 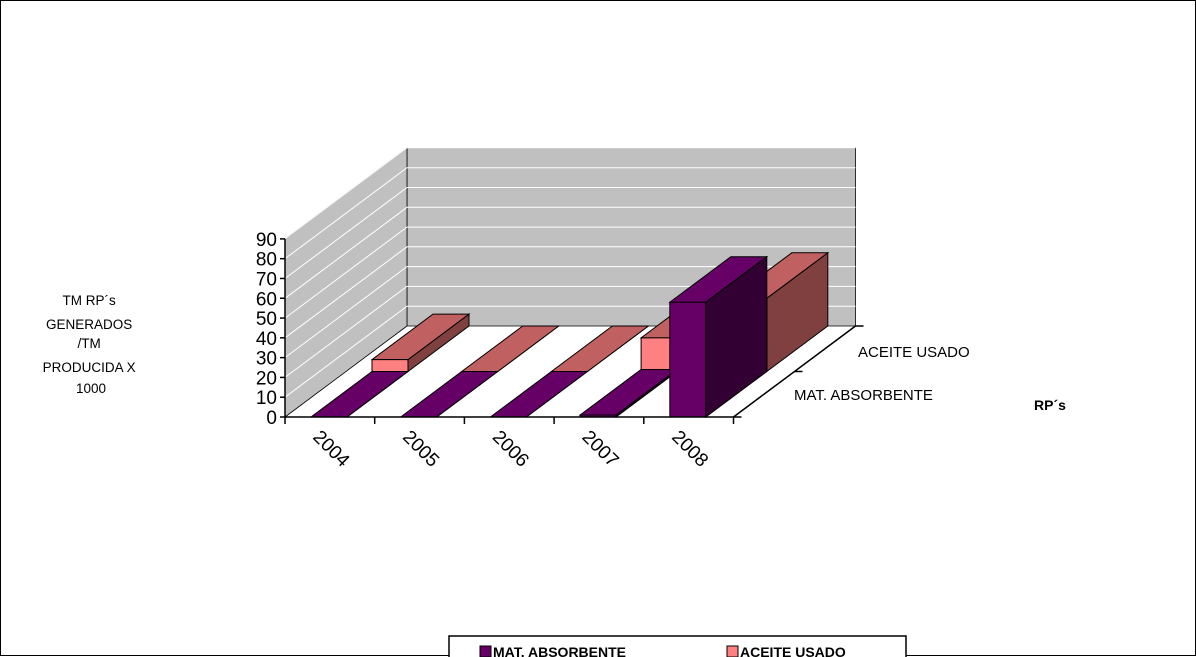 I want to click on chart-bars, so click(x=569, y=334).